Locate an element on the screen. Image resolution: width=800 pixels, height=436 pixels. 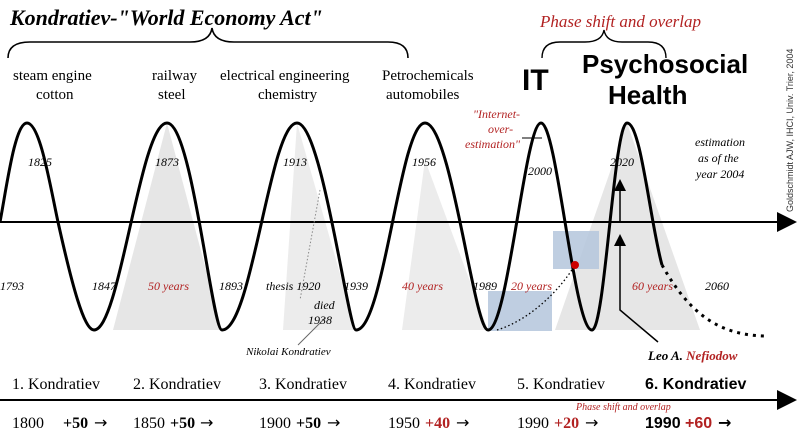
trough-year-1939: 1939 is located at coordinates (356, 286).